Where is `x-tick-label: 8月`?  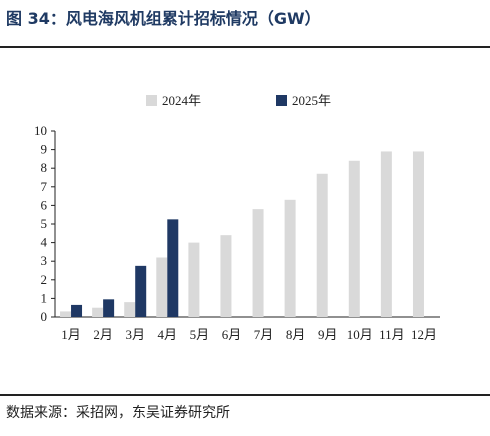 x-tick-label: 8月 is located at coordinates (296, 334).